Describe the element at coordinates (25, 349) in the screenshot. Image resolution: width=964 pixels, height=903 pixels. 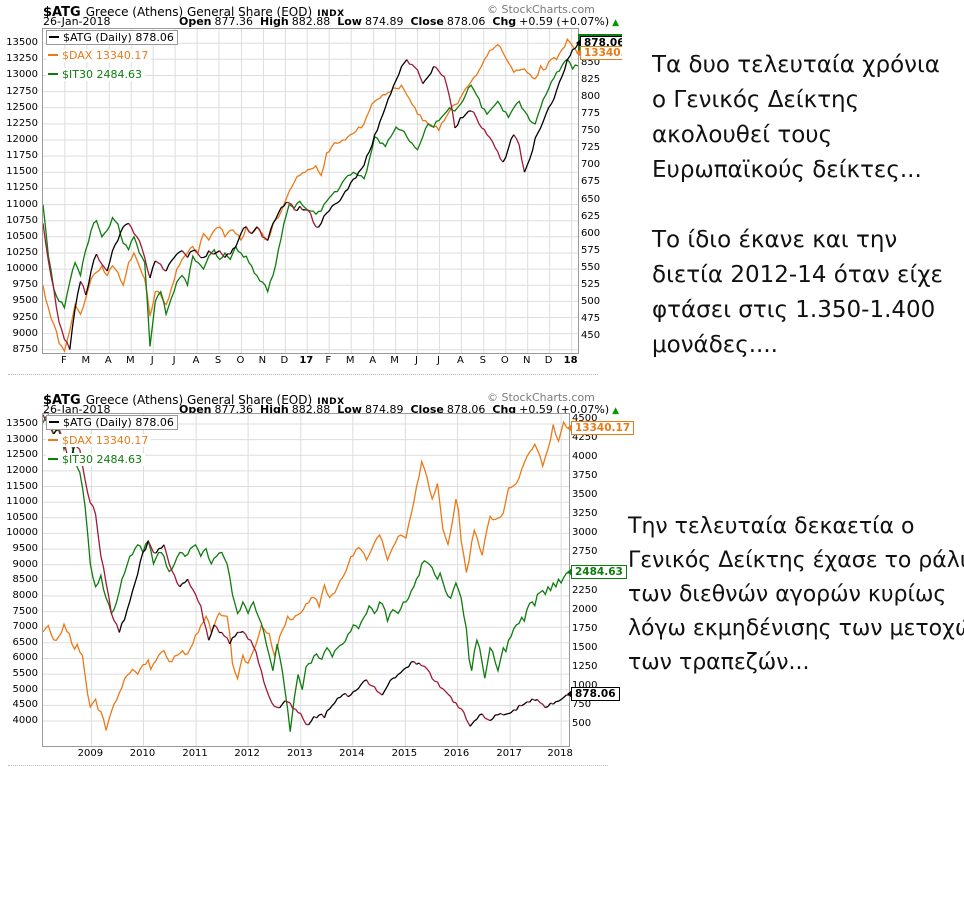
I see `y-axis-label-left: 8750` at that location.